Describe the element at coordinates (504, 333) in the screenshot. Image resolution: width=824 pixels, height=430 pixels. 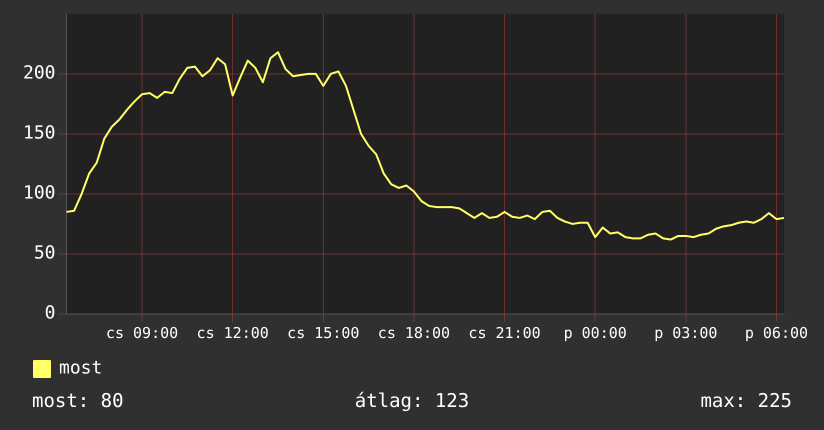
I see `x-tick-label: cs 21:00` at that location.